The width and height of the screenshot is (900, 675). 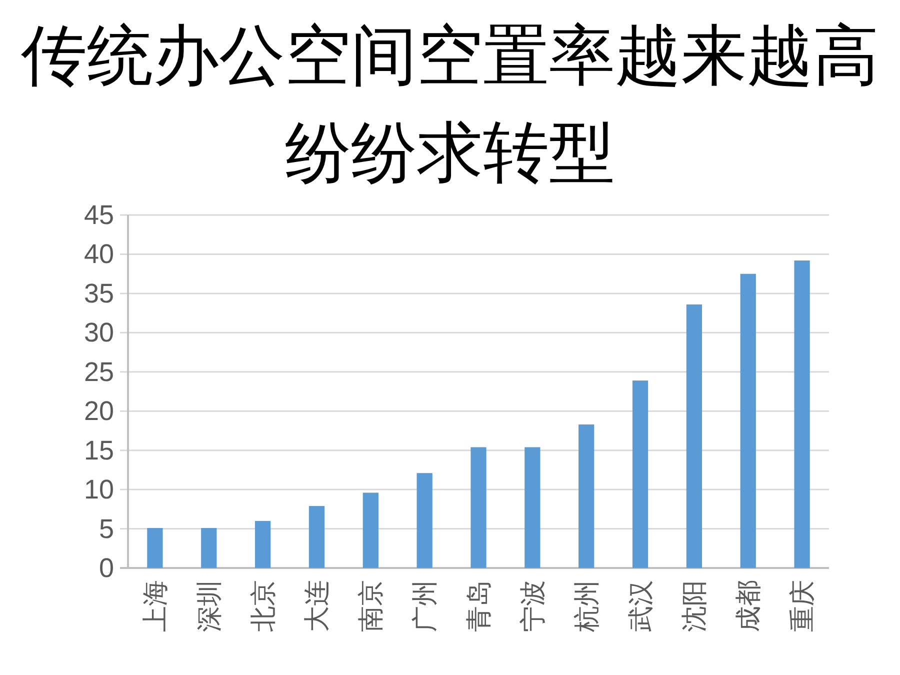 I want to click on xtick: 南京, so click(x=371, y=606).